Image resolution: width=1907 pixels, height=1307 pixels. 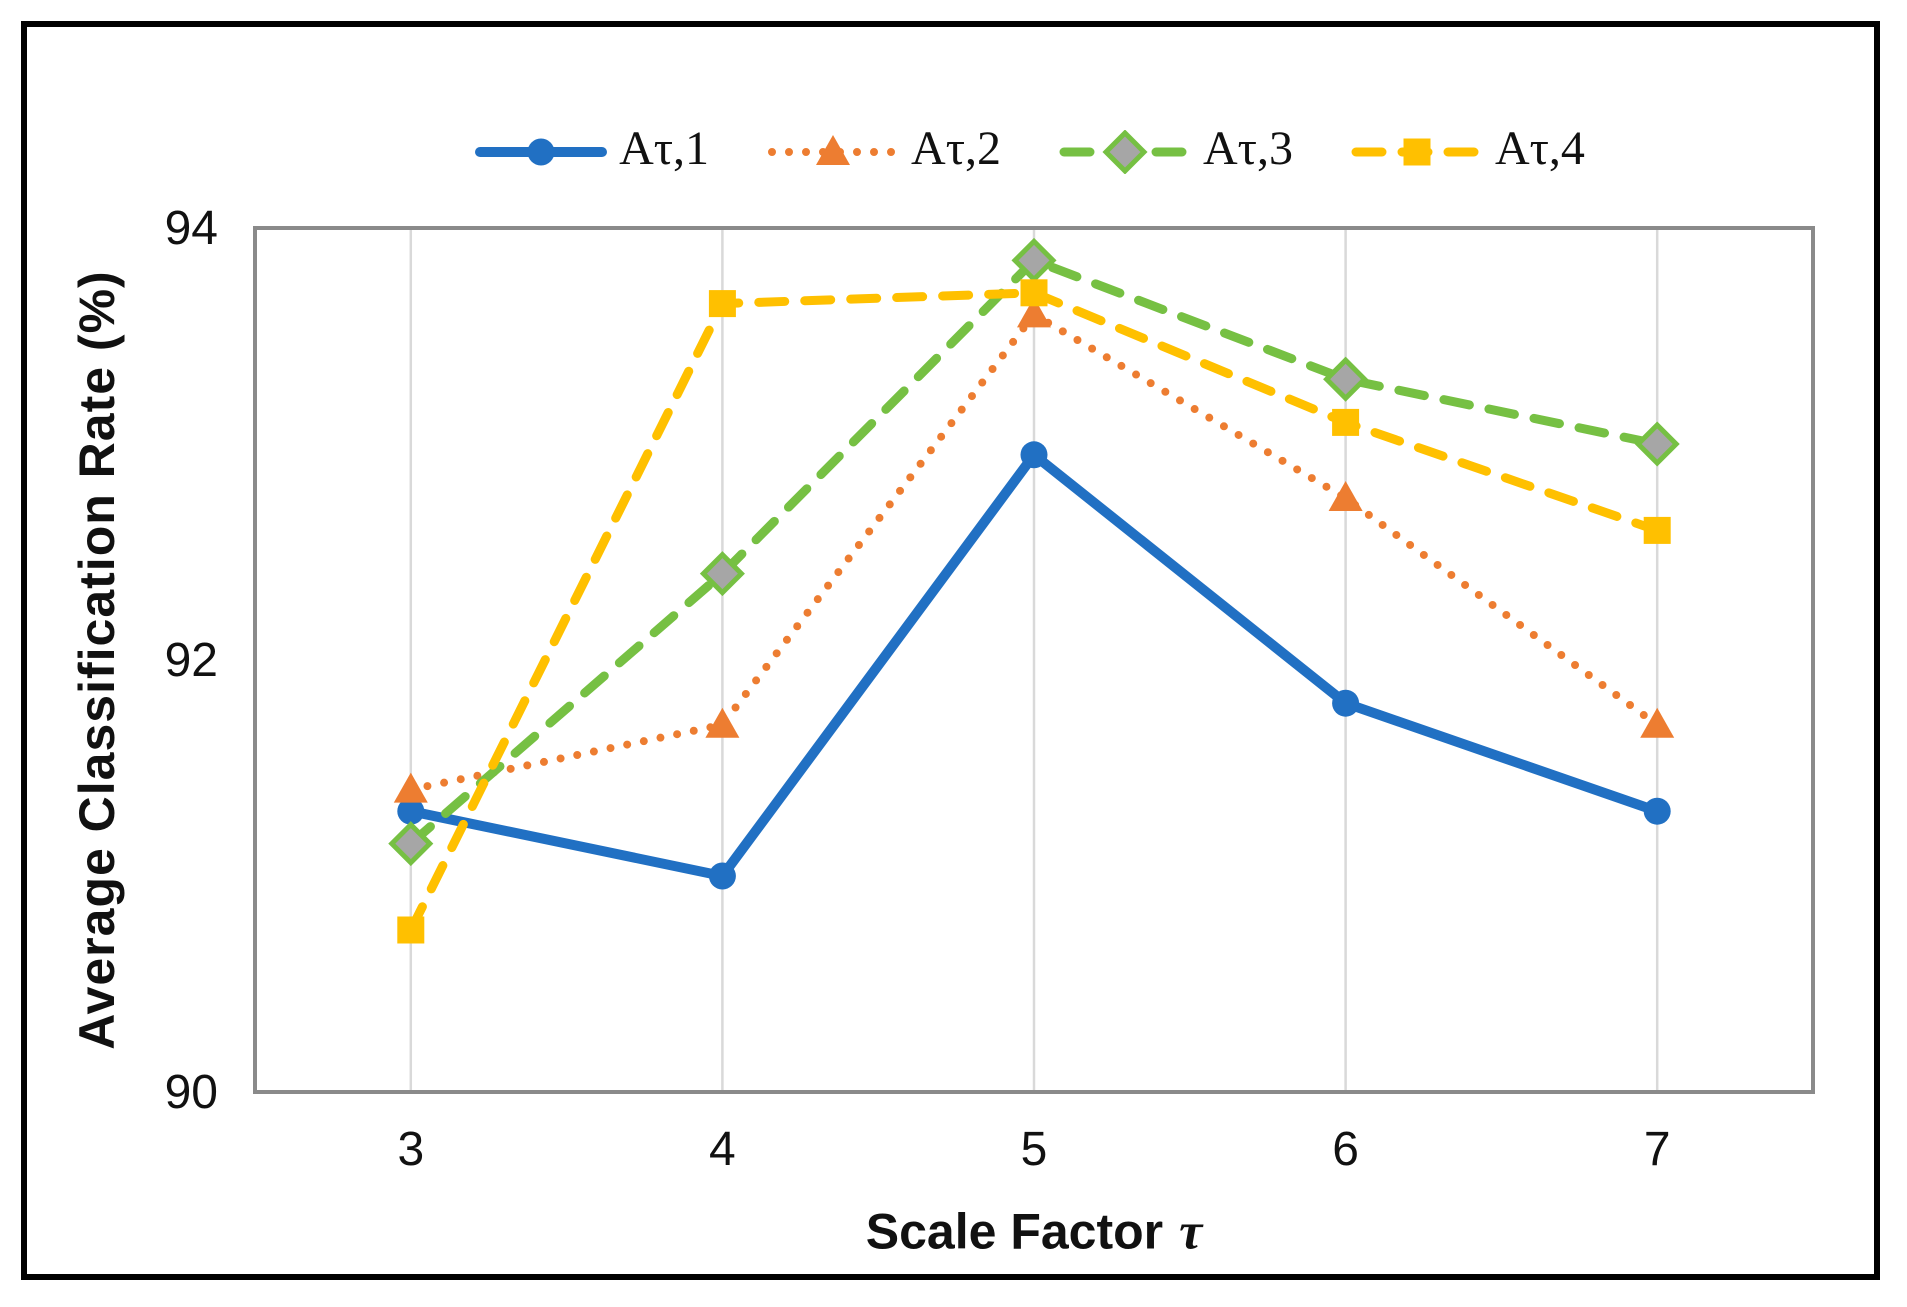 I want to click on legend-label: Aτ,3, so click(x=1248, y=148).